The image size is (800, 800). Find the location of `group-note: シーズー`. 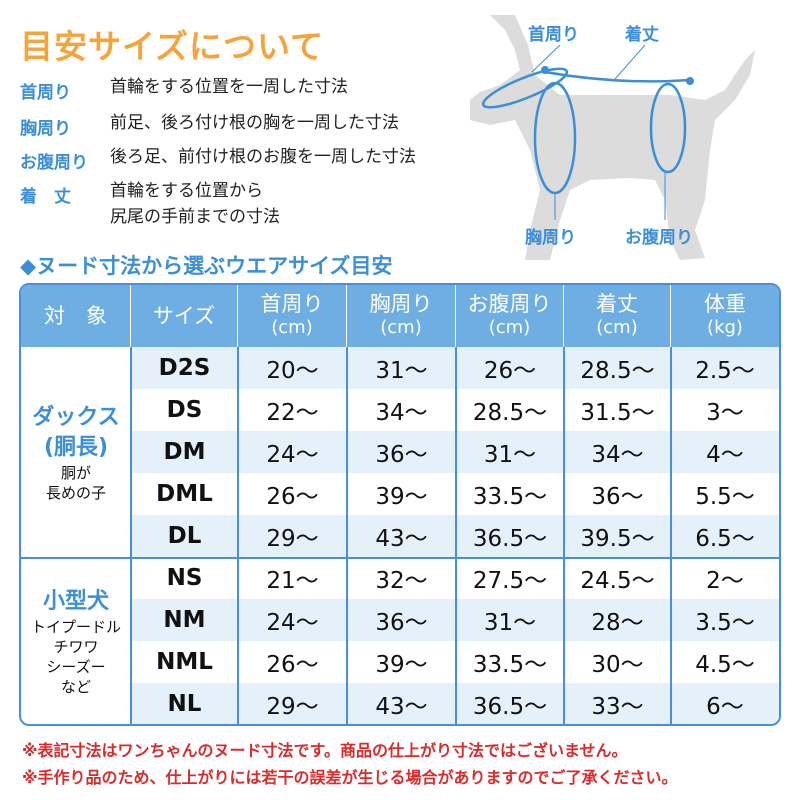

group-note: シーズー is located at coordinates (76, 667).